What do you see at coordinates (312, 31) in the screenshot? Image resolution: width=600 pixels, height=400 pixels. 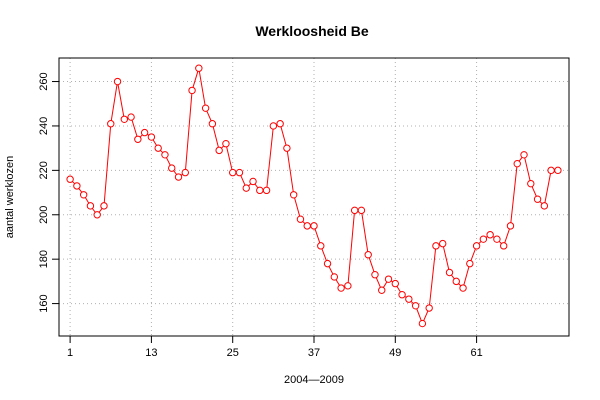 I see `chart-title: Werkloosheid Be` at bounding box center [312, 31].